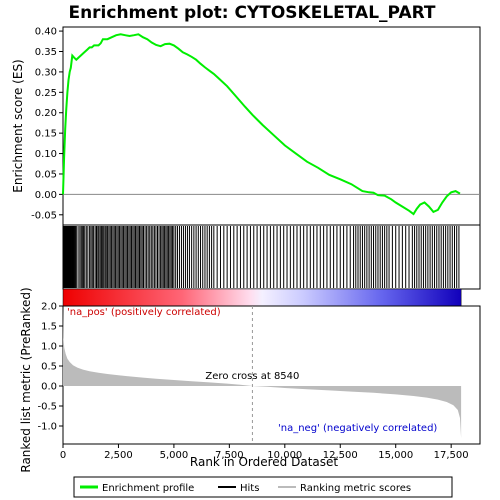 The image size is (500, 500). I want to click on hit-marks, so click(261, 257).